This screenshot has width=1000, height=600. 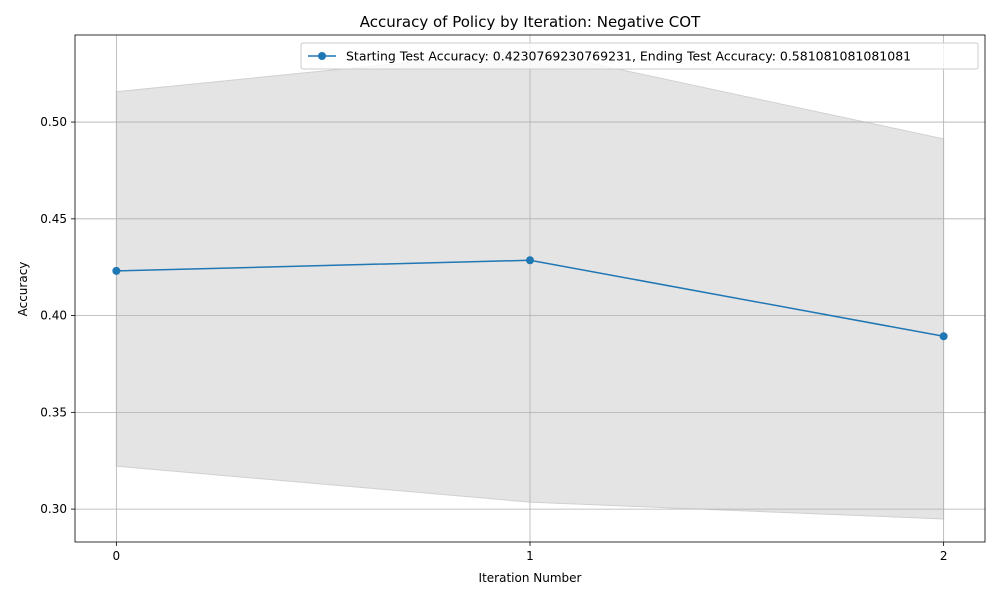 I want to click on y-tick-label: 0.45, so click(x=53, y=219).